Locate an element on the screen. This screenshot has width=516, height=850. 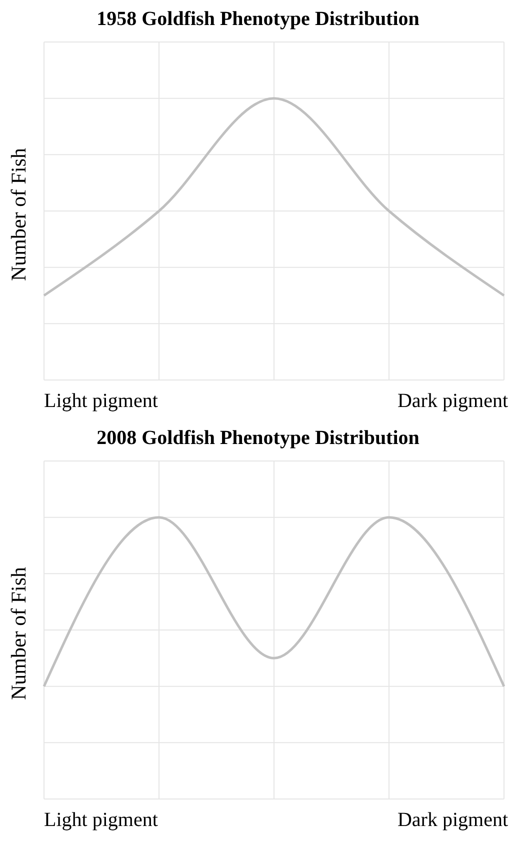
chart-title: 1958 Goldfish Phenotype Distribution is located at coordinates (258, 20).